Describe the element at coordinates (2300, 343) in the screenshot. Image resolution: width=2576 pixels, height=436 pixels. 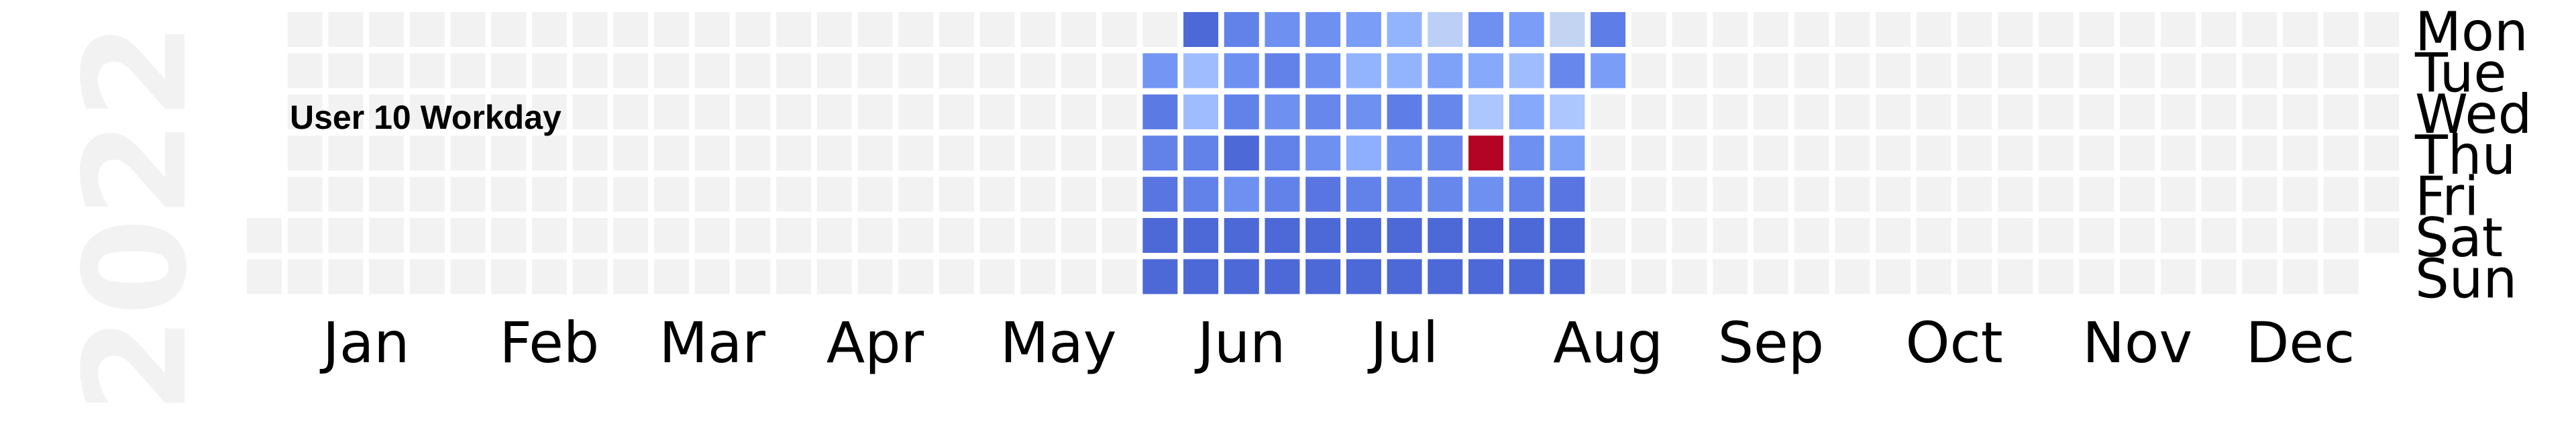
I see `month-label: Dec` at that location.